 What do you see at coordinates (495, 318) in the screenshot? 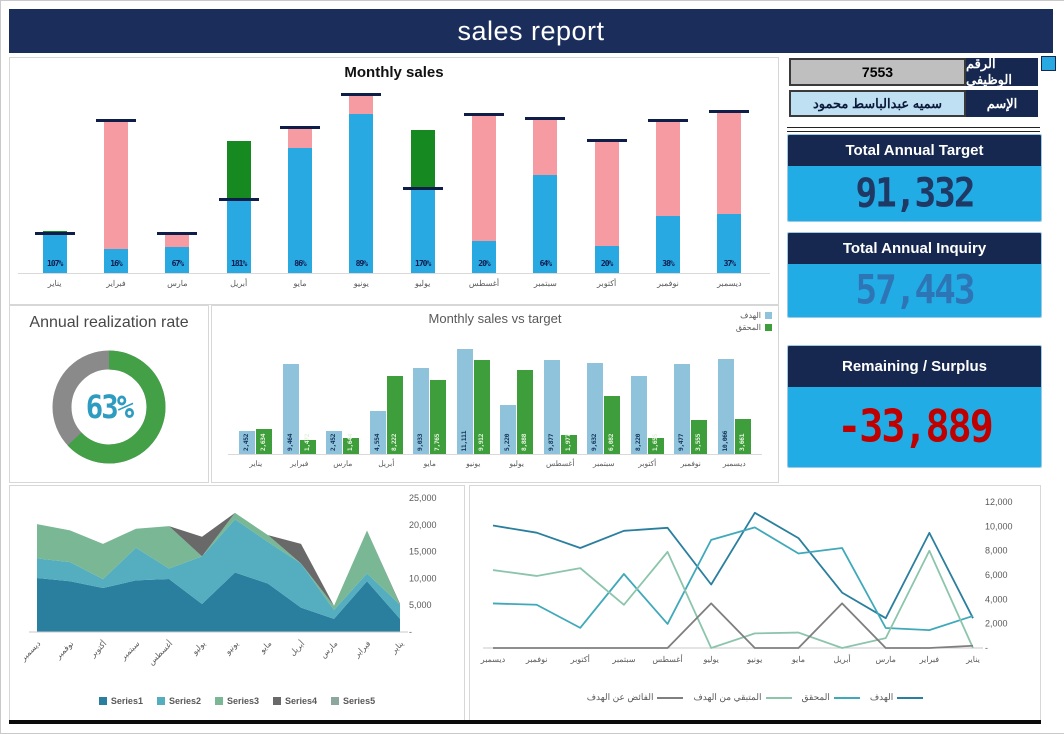
I see `vs-chart-title: Monthly sales vs target` at bounding box center [495, 318].